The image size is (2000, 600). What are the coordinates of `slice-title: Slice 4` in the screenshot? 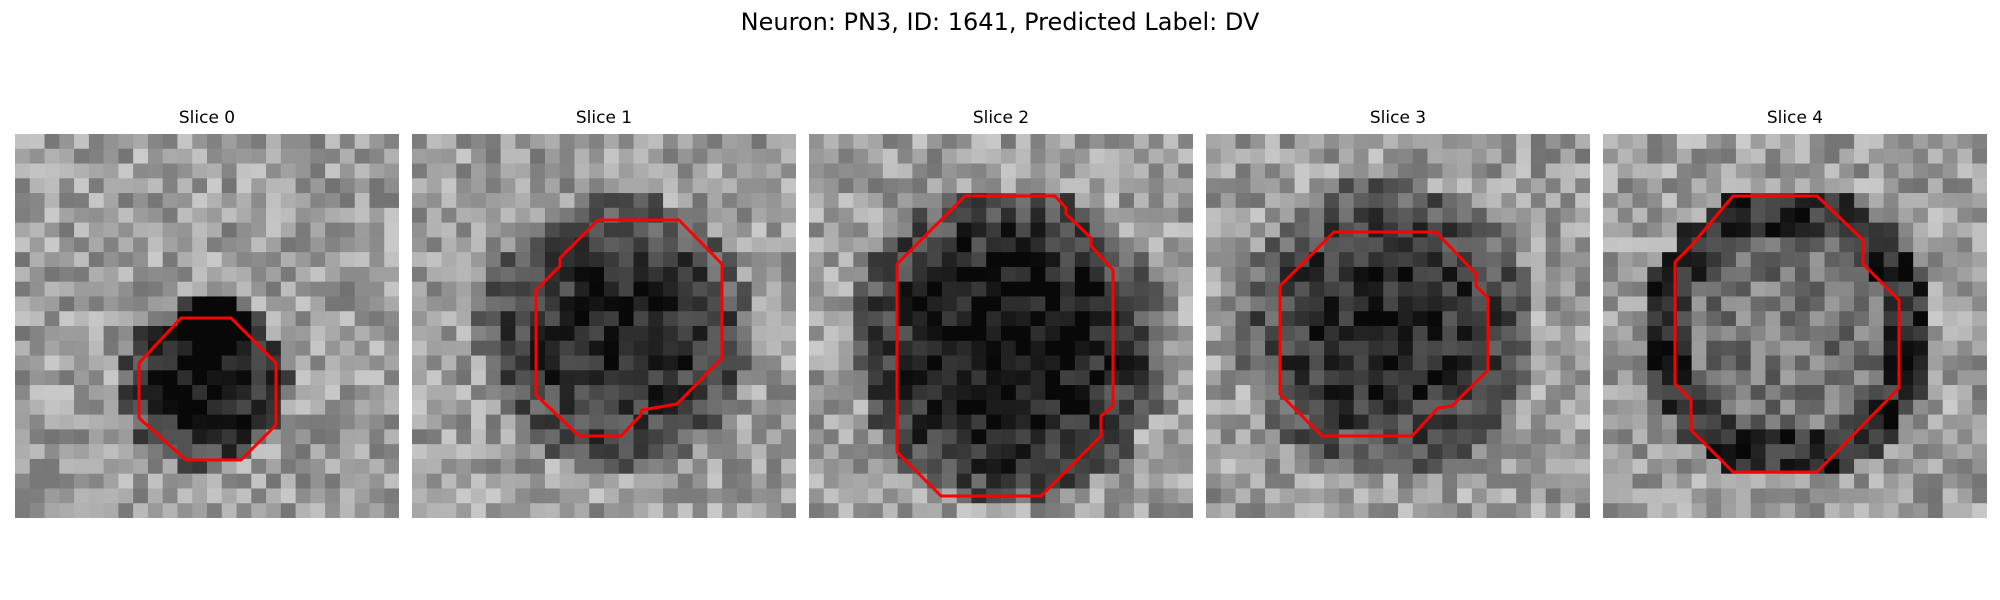 It's located at (1795, 118).